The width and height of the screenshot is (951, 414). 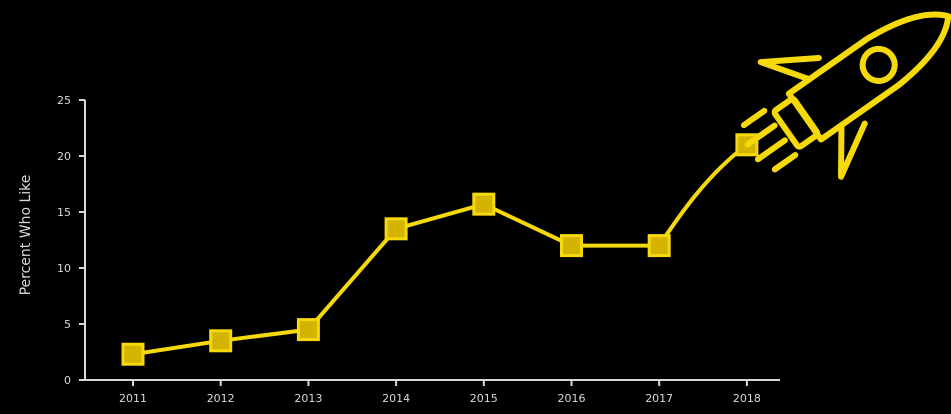 What do you see at coordinates (659, 398) in the screenshot?
I see `x-tick-label: 2017` at bounding box center [659, 398].